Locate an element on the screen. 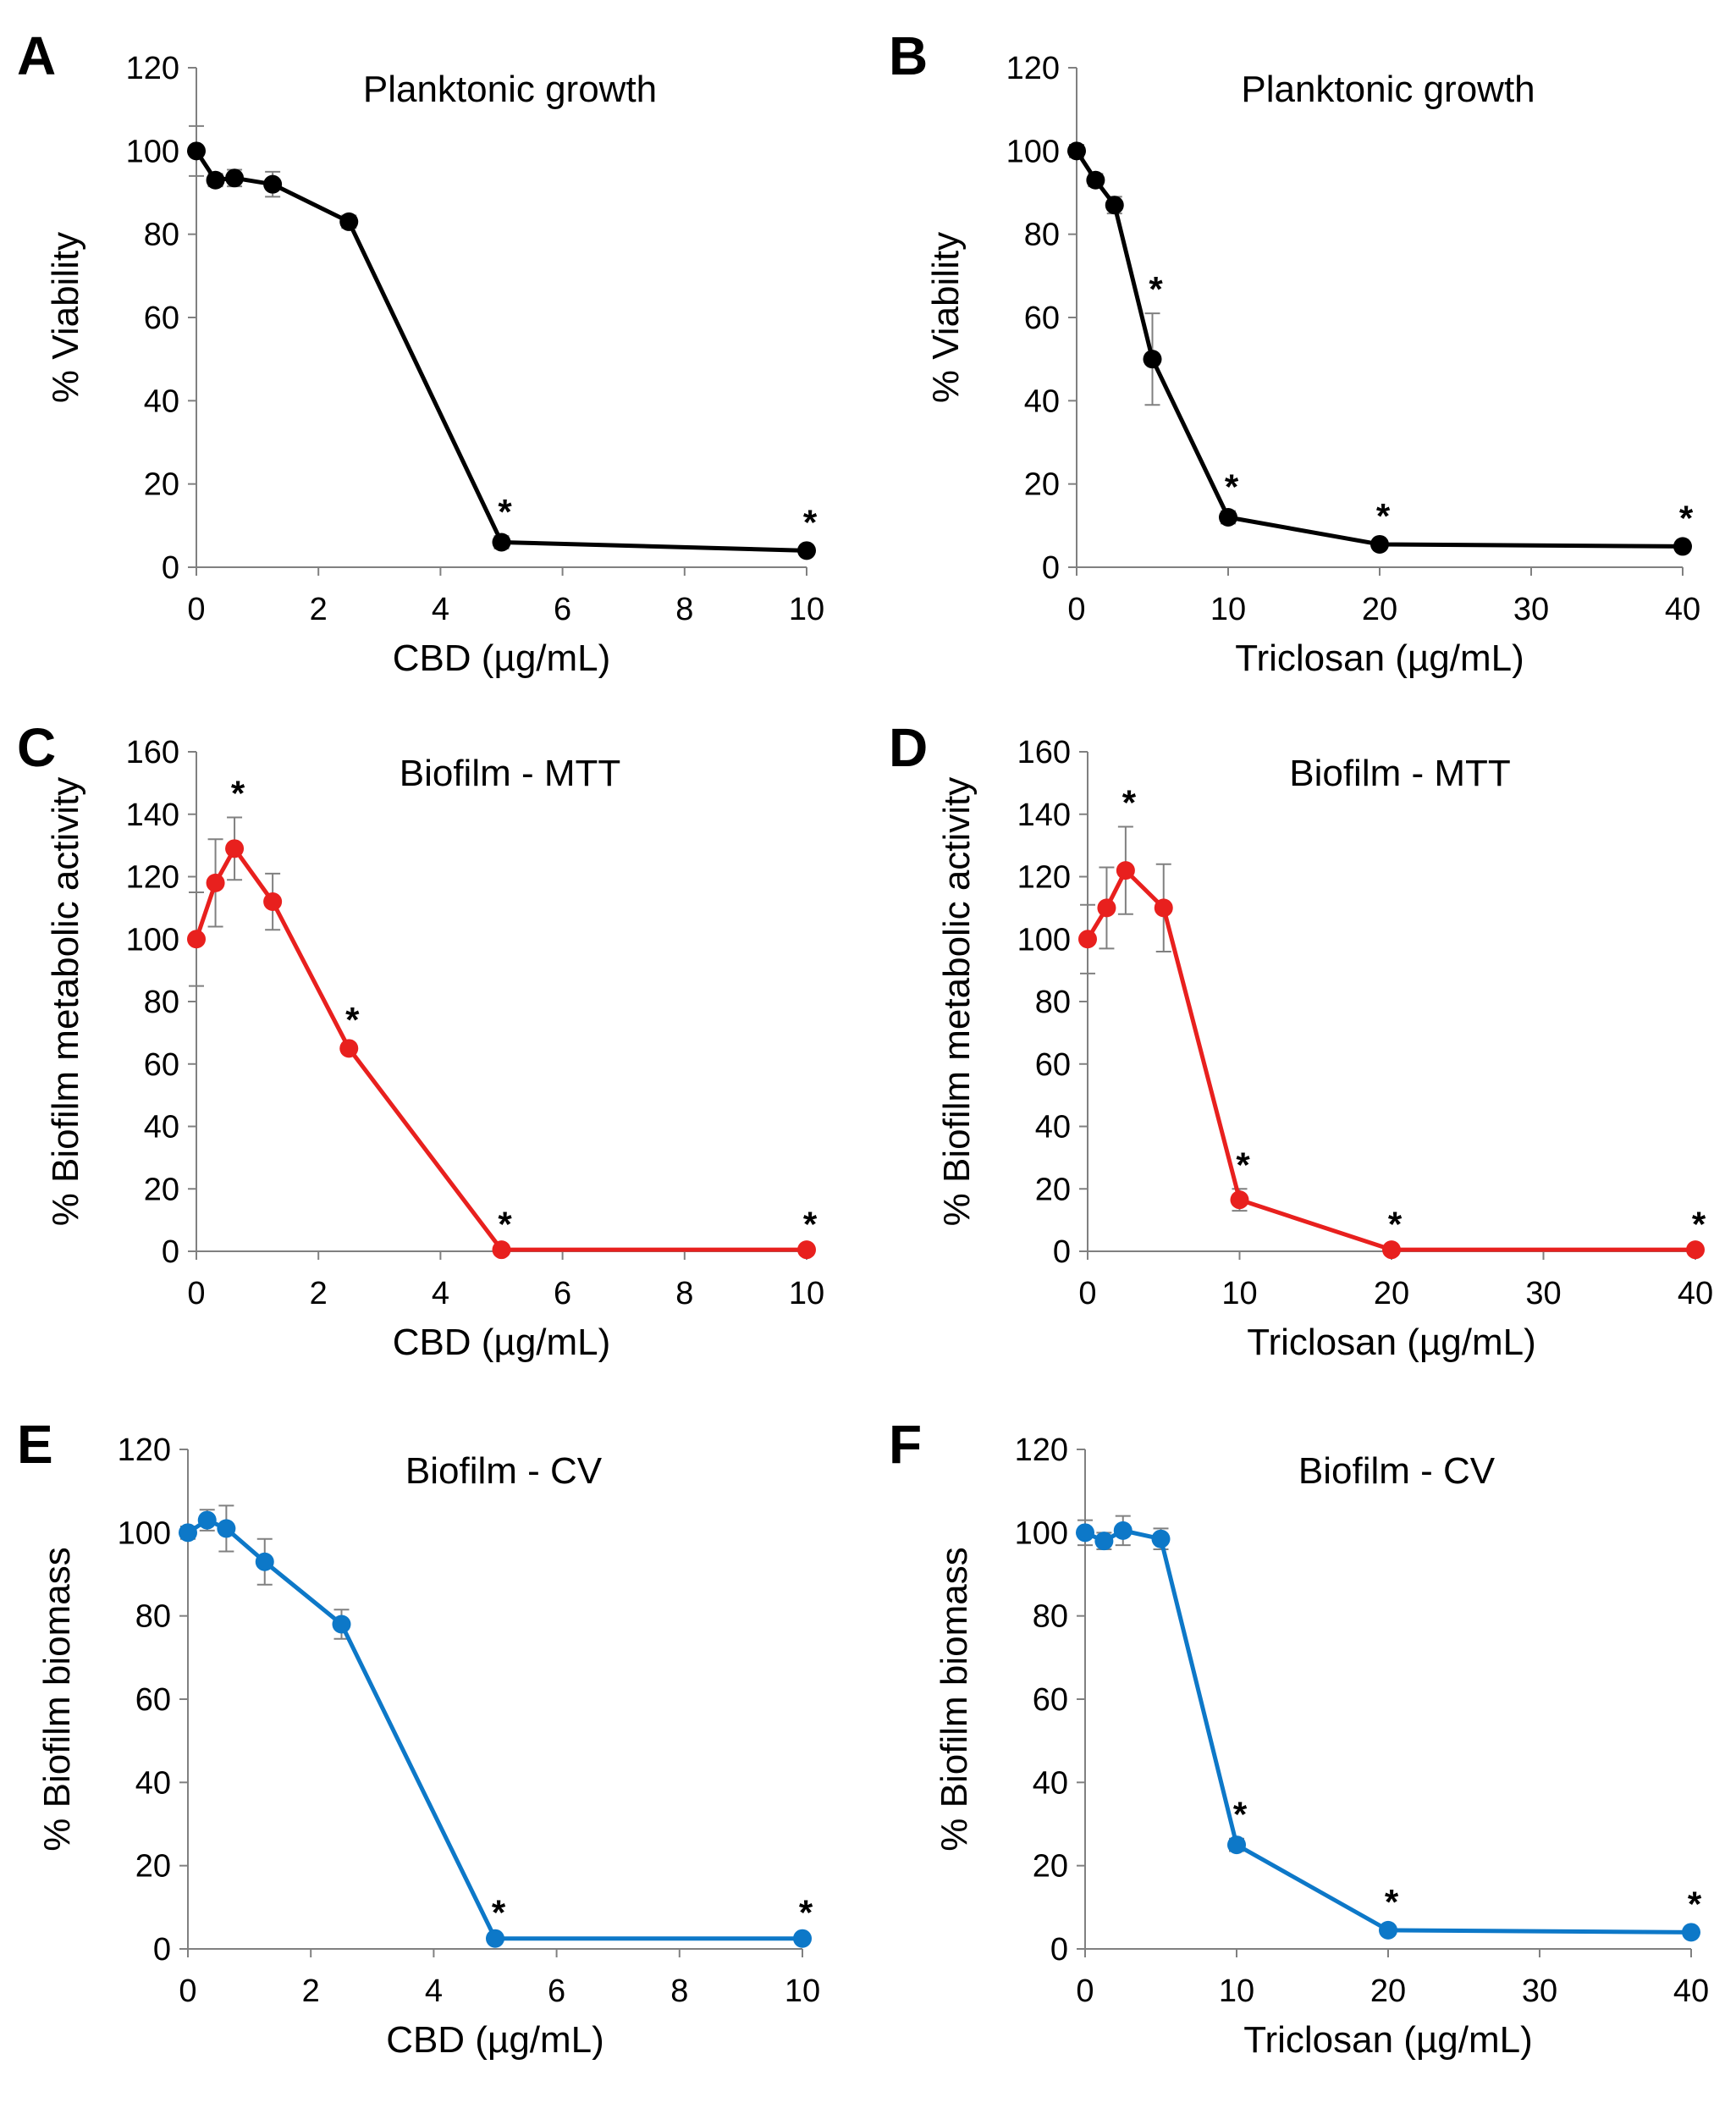  chart-e-y-tick-label: 100 is located at coordinates (144, 1533).